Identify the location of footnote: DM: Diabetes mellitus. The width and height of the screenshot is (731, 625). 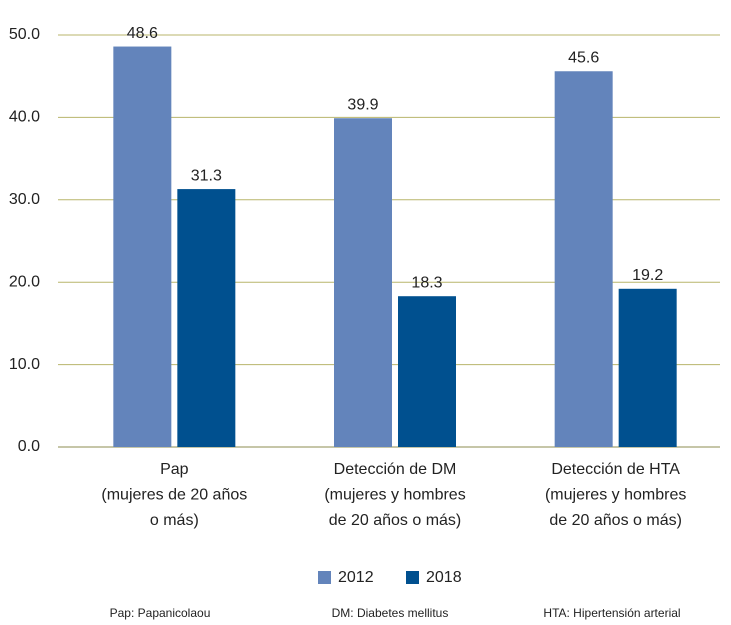
(390, 613).